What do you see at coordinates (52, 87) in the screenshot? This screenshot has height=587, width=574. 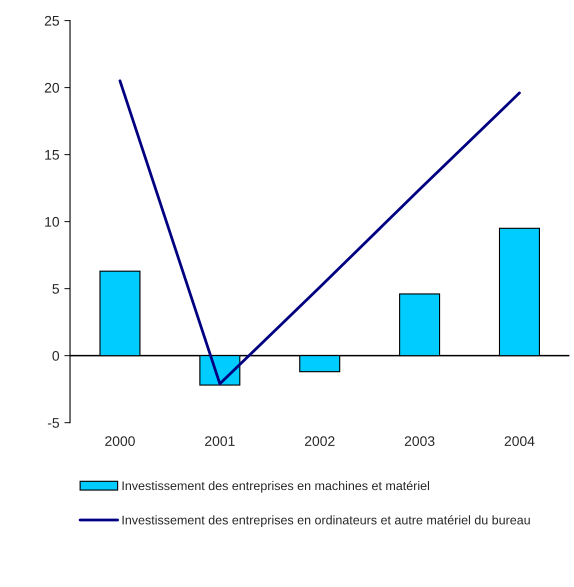 I see `y-tick-label: 20` at bounding box center [52, 87].